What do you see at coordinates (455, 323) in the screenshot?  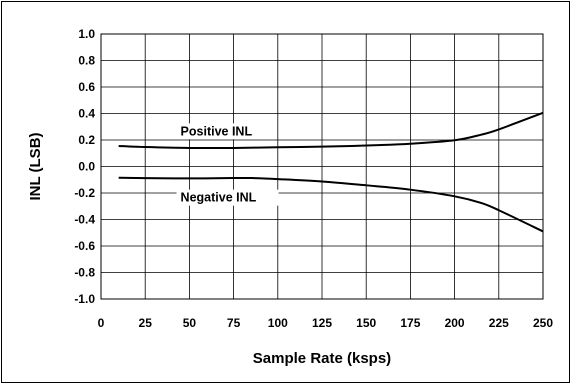 I see `x-tick-label-8: 200` at bounding box center [455, 323].